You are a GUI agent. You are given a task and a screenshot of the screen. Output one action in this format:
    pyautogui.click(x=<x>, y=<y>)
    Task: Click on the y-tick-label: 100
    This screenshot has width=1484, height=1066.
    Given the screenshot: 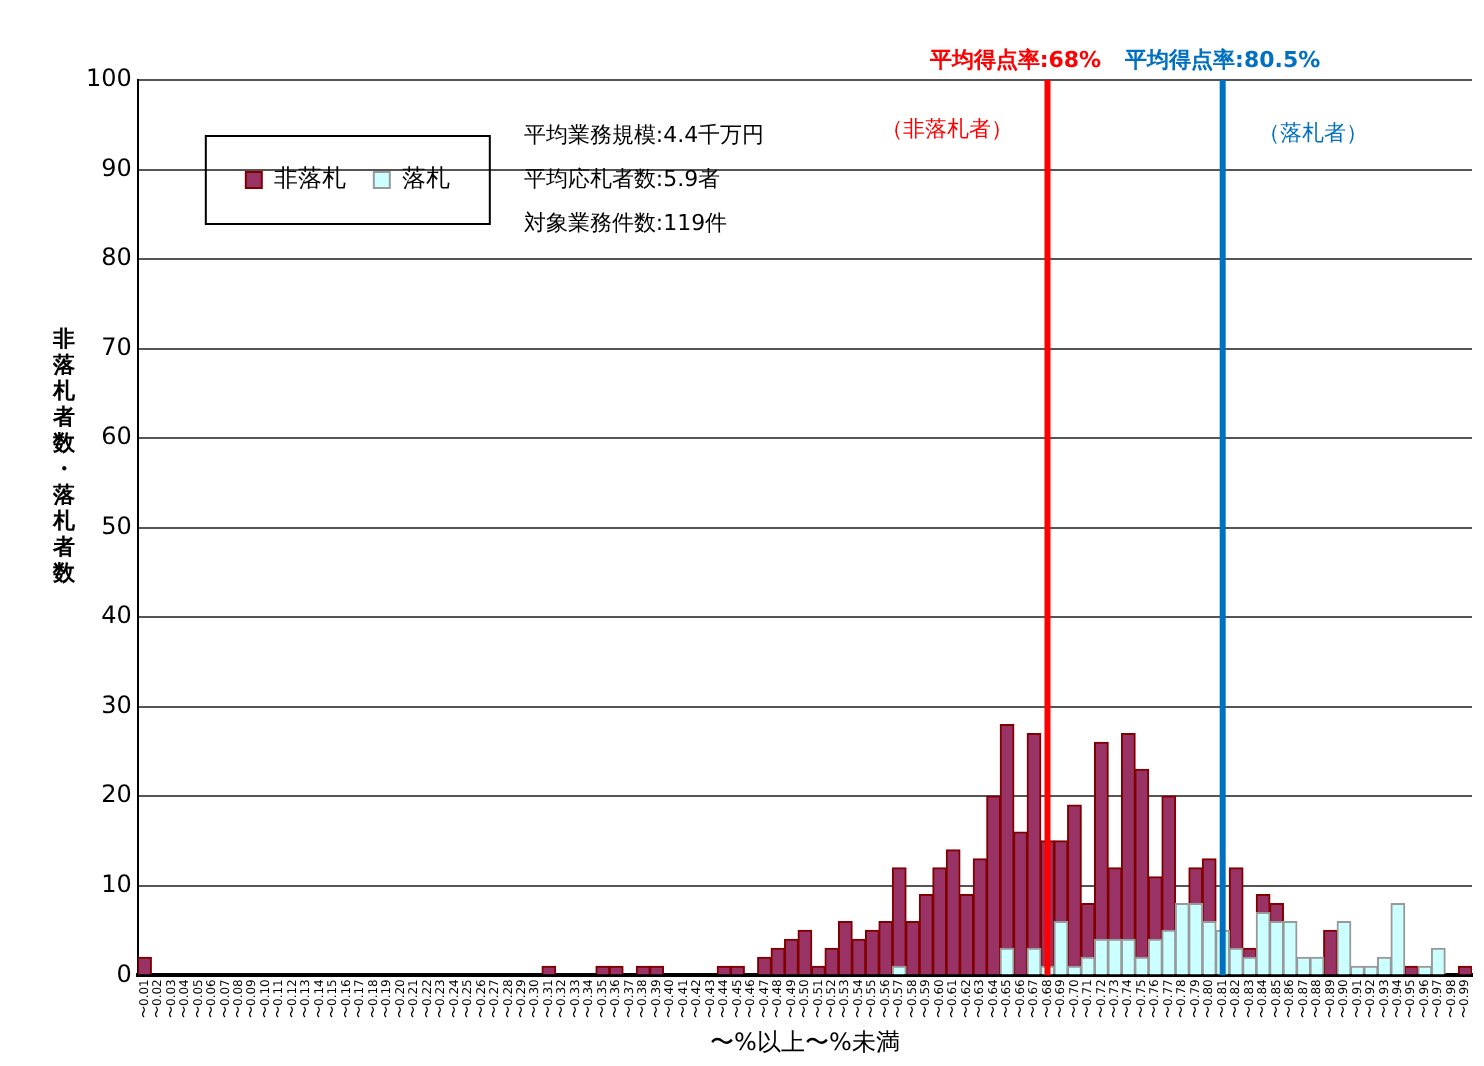 What is the action you would take?
    pyautogui.click(x=109, y=78)
    